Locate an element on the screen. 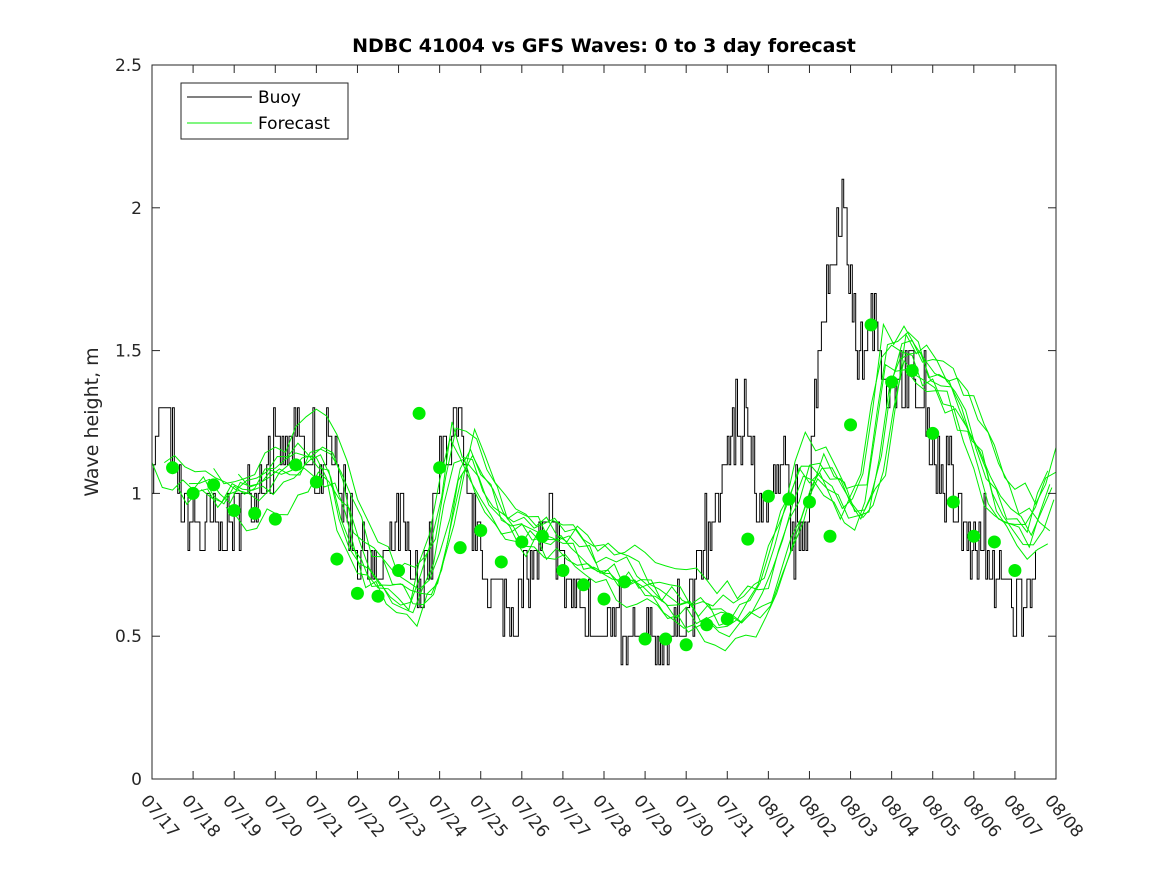 Image resolution: width=1167 pixels, height=875 pixels. legend-box is located at coordinates (264, 111).